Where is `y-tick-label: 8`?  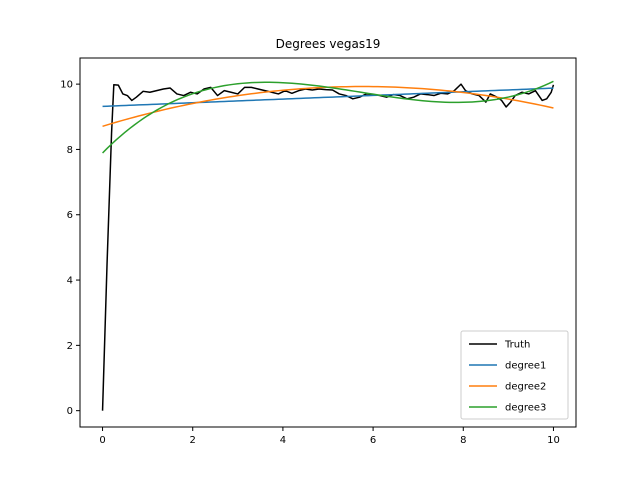 y-tick-label: 8 is located at coordinates (70, 150).